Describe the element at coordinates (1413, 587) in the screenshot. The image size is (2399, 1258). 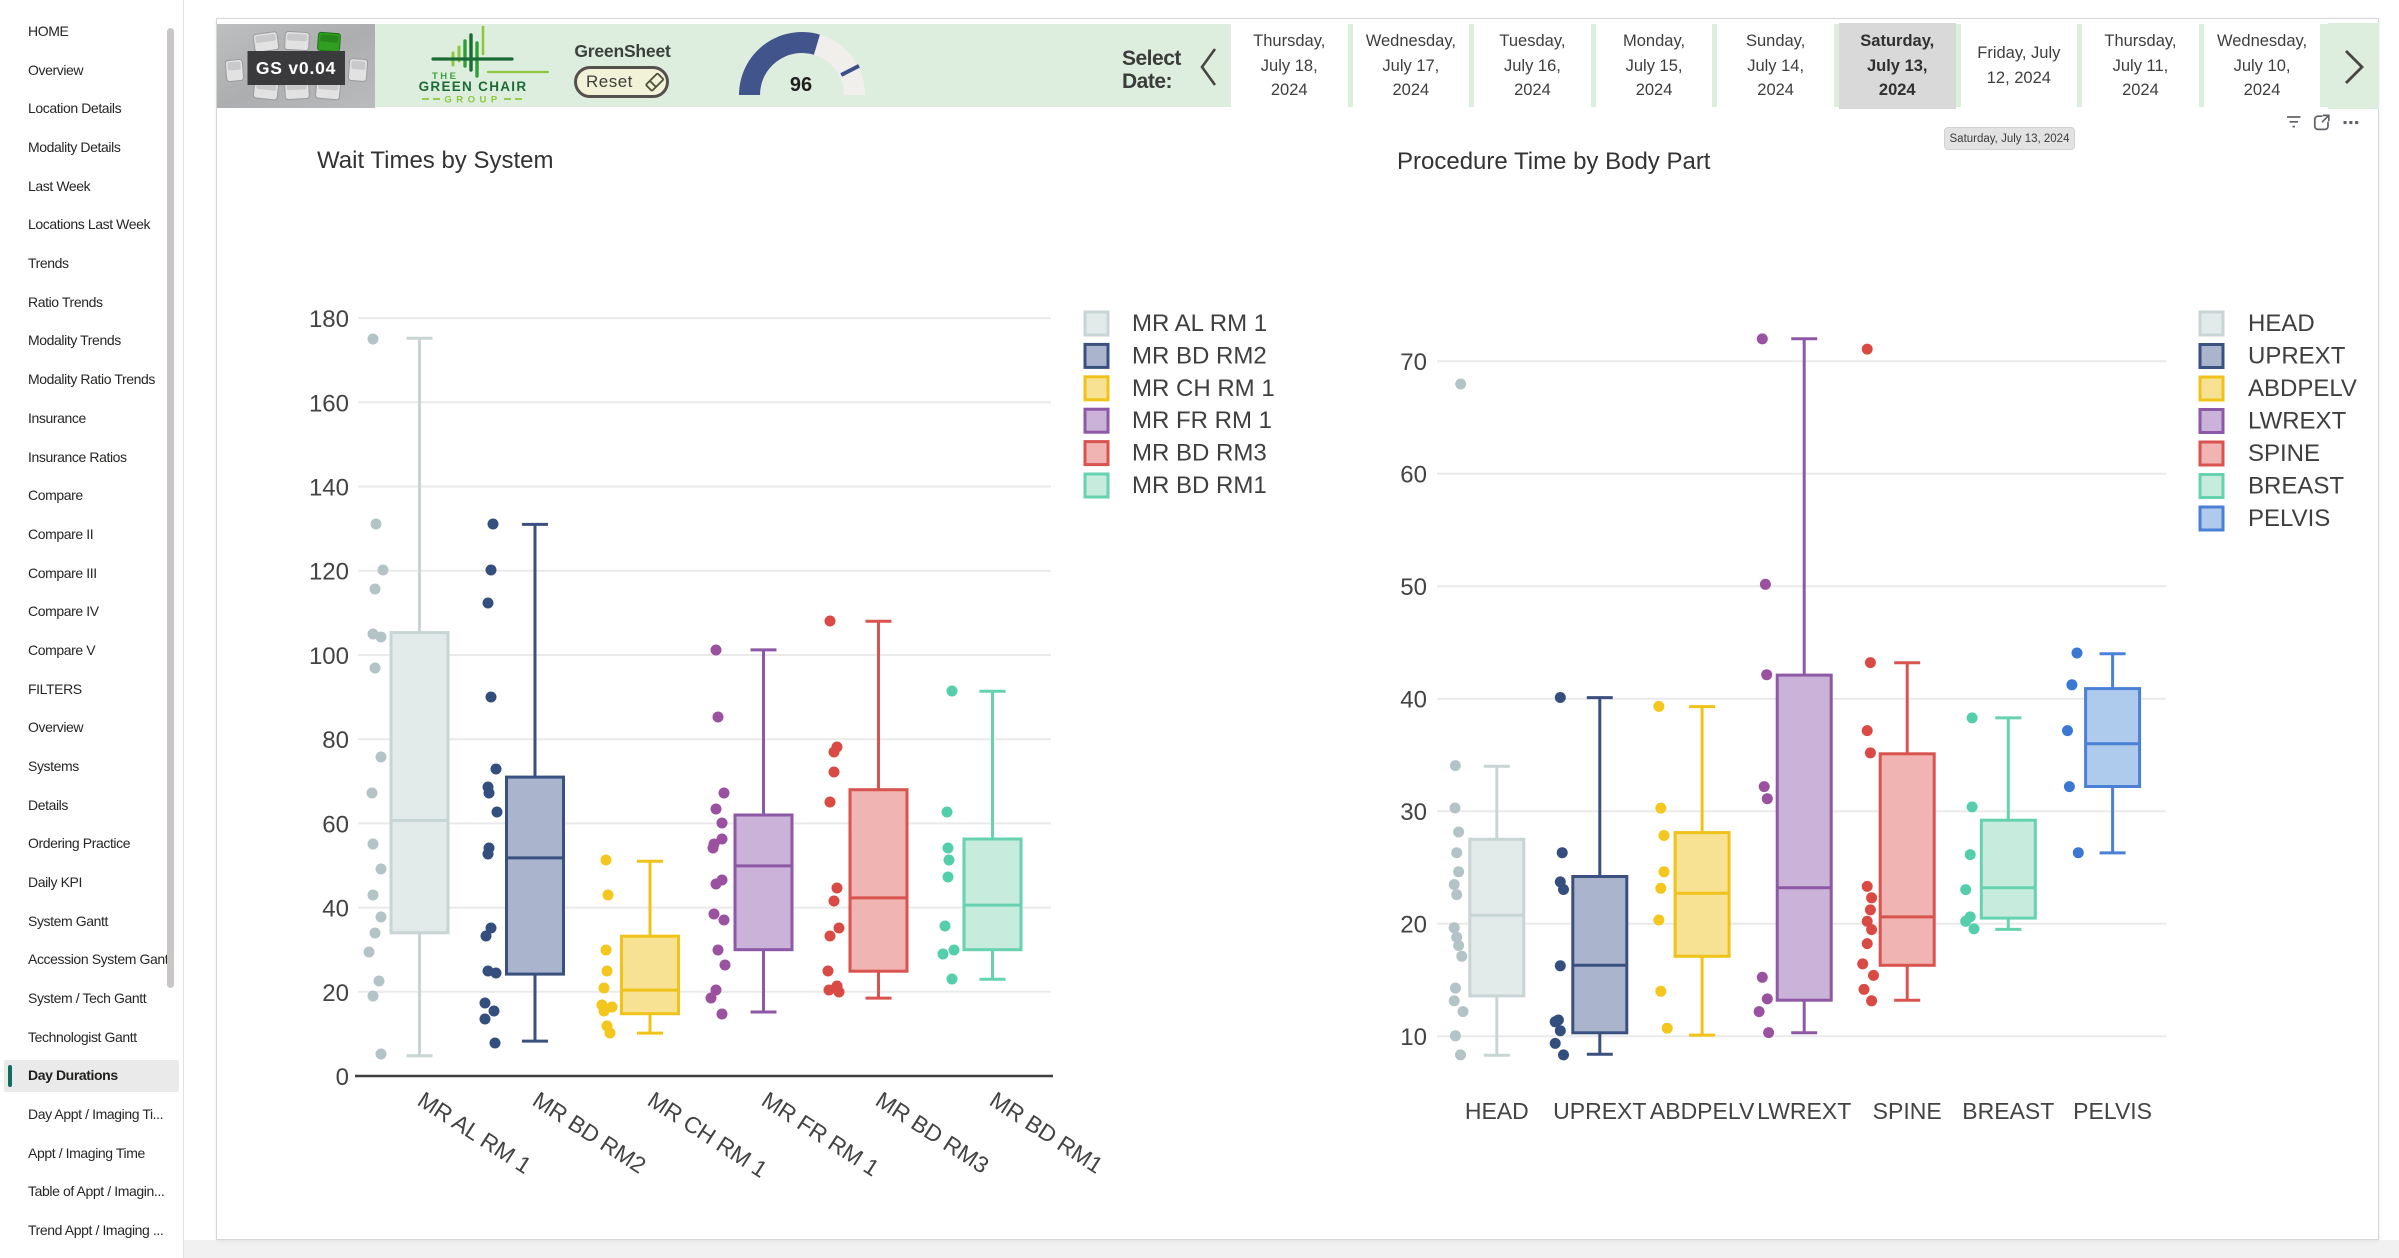
I see `svg-text: 50` at that location.